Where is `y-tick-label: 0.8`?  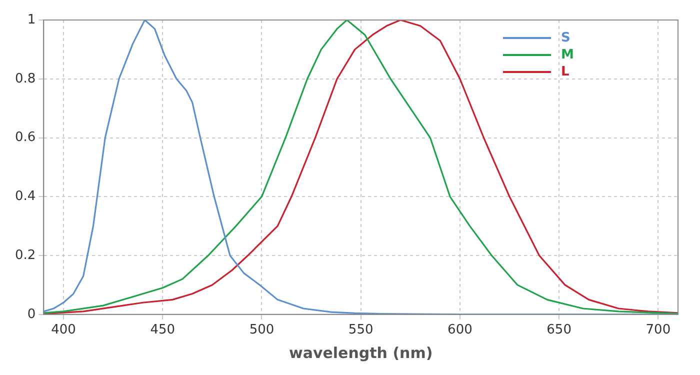 y-tick-label: 0.8 is located at coordinates (25, 78).